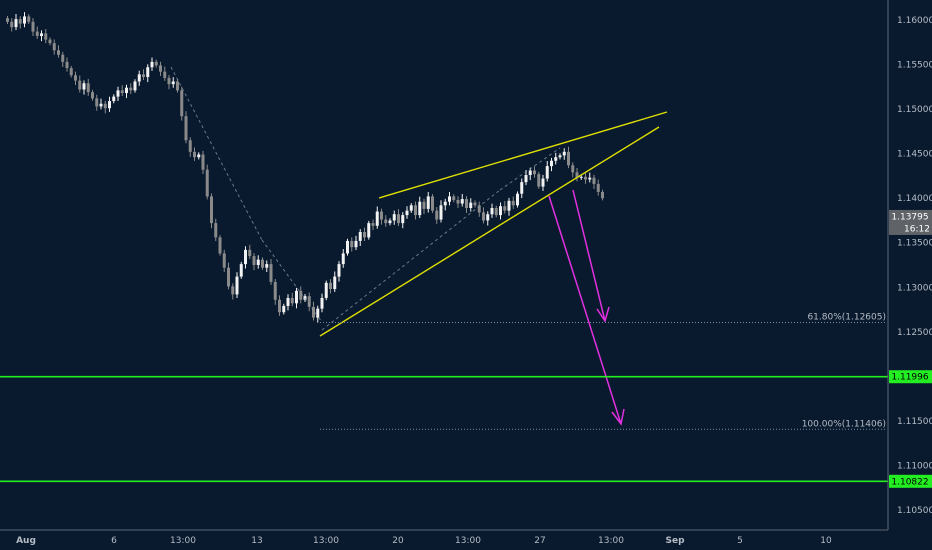 The image size is (932, 550). Describe the element at coordinates (910, 348) in the screenshot. I see `price-badges: 1.11996 1.10822 1.13795 16:12` at that location.